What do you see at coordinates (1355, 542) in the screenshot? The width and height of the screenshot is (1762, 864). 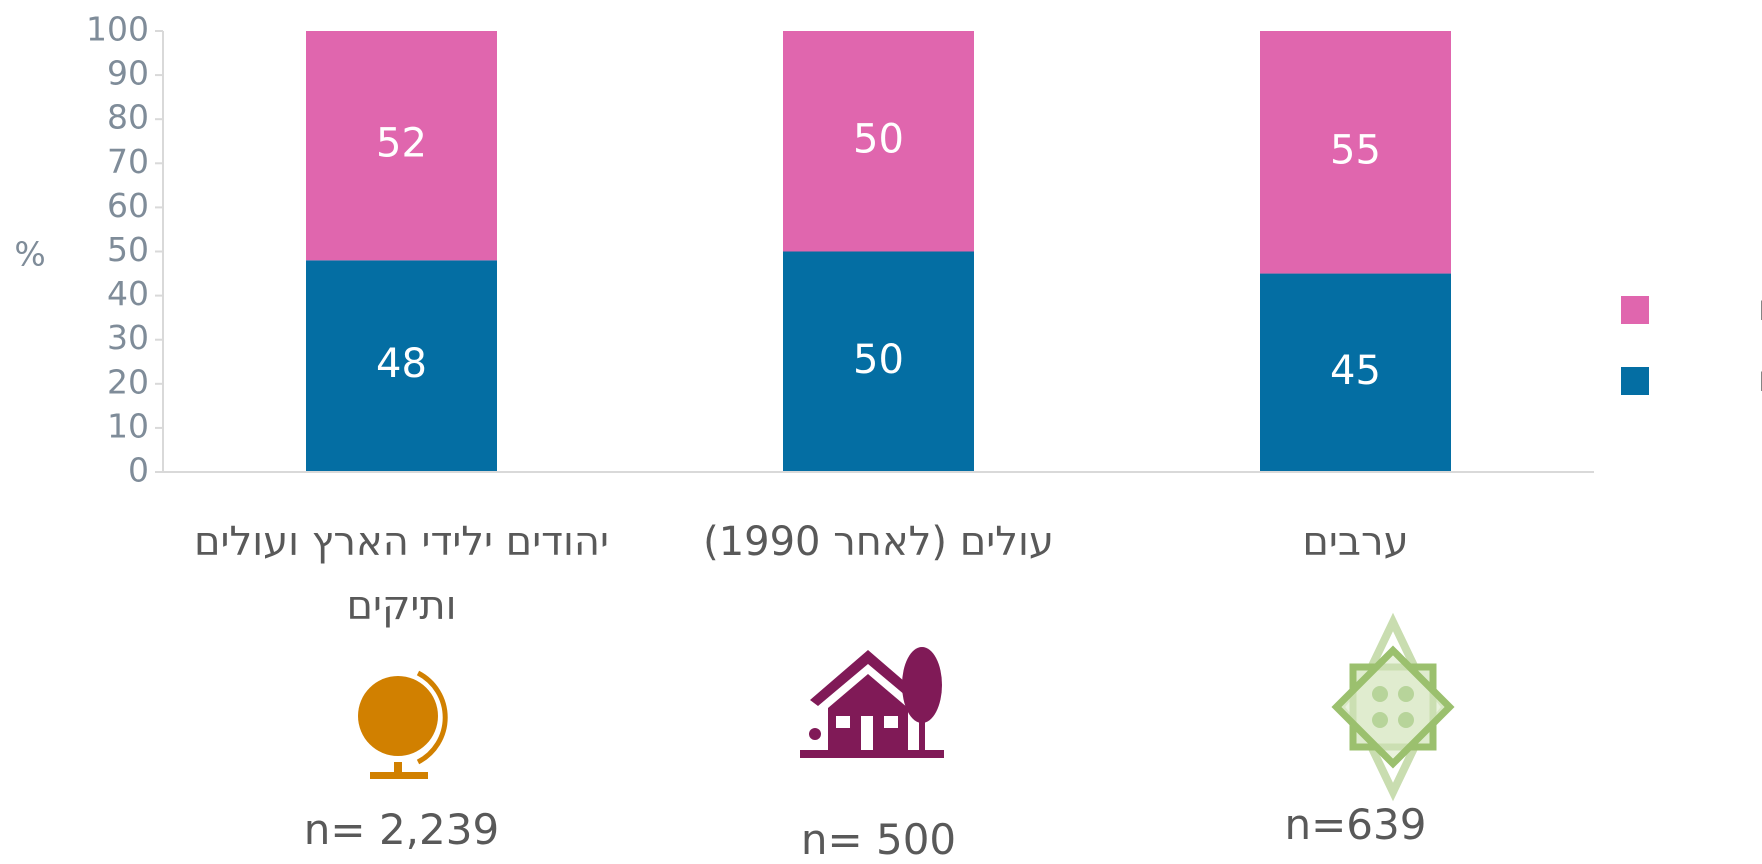 I see `x-tick-label: ערבים` at bounding box center [1355, 542].